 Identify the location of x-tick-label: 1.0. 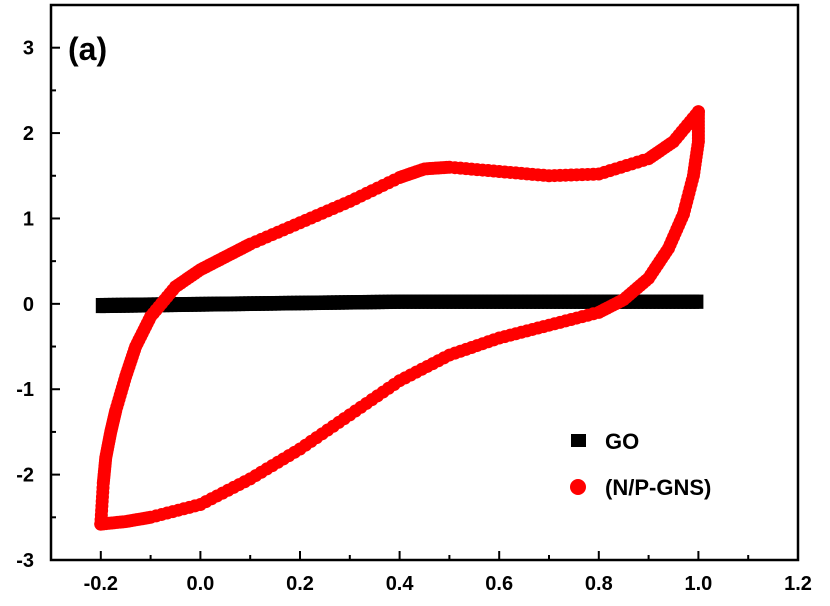
(698, 584).